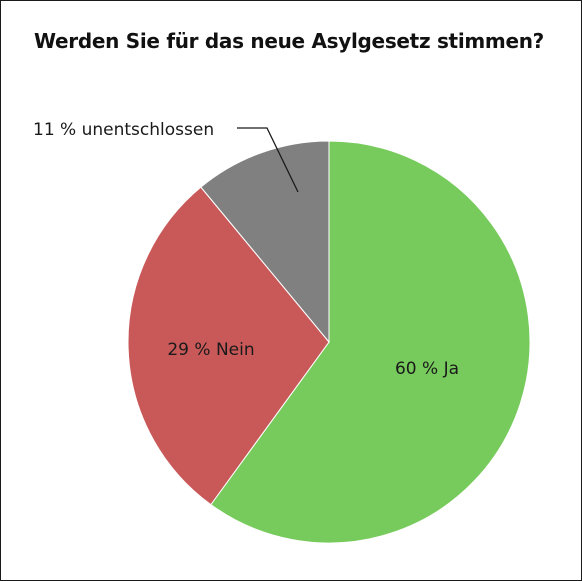 The image size is (582, 581). Describe the element at coordinates (210, 350) in the screenshot. I see `slice-label-nein: 29 % Nein` at that location.